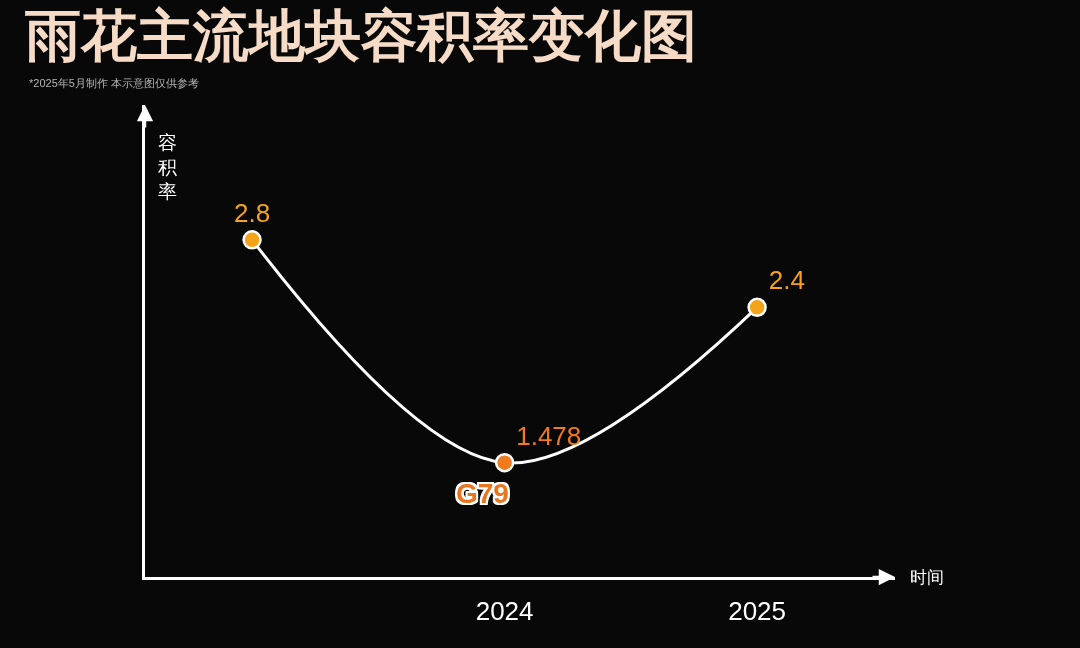  Describe the element at coordinates (549, 435) in the screenshot. I see `data-label: 1.478` at that location.